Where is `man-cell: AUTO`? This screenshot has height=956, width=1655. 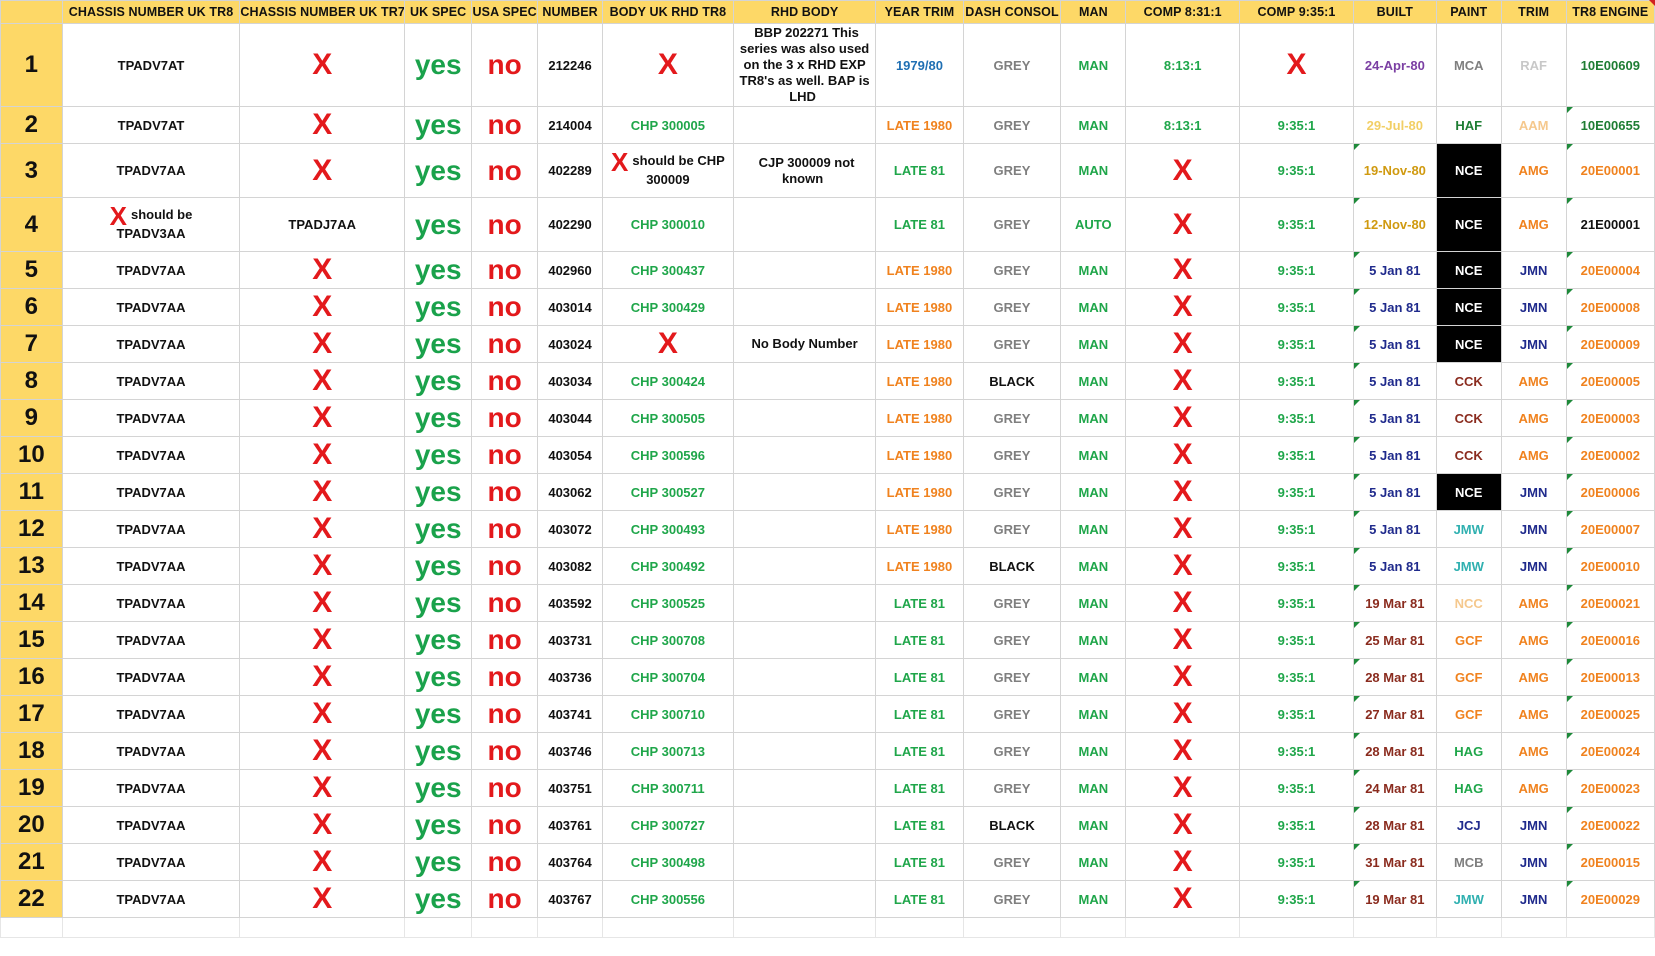
man-cell: AUTO is located at coordinates (1093, 224).